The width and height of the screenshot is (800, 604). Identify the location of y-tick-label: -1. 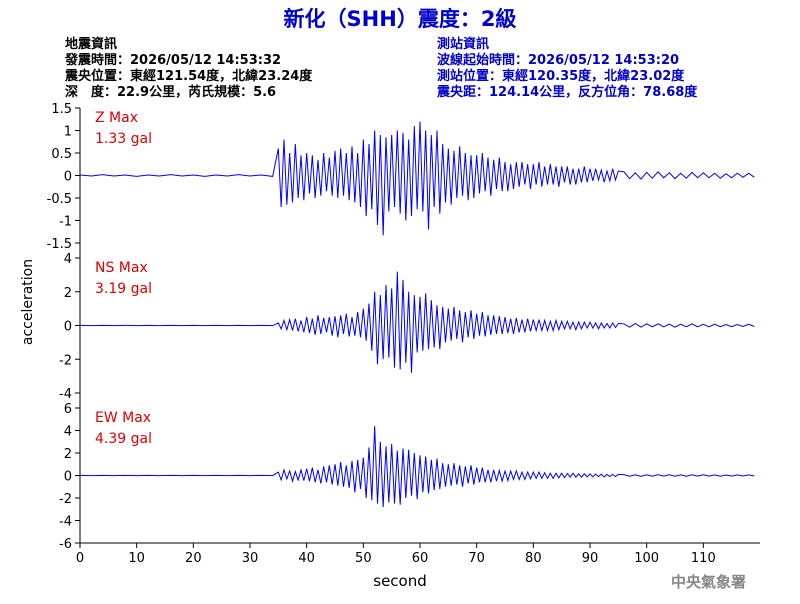
(65, 222).